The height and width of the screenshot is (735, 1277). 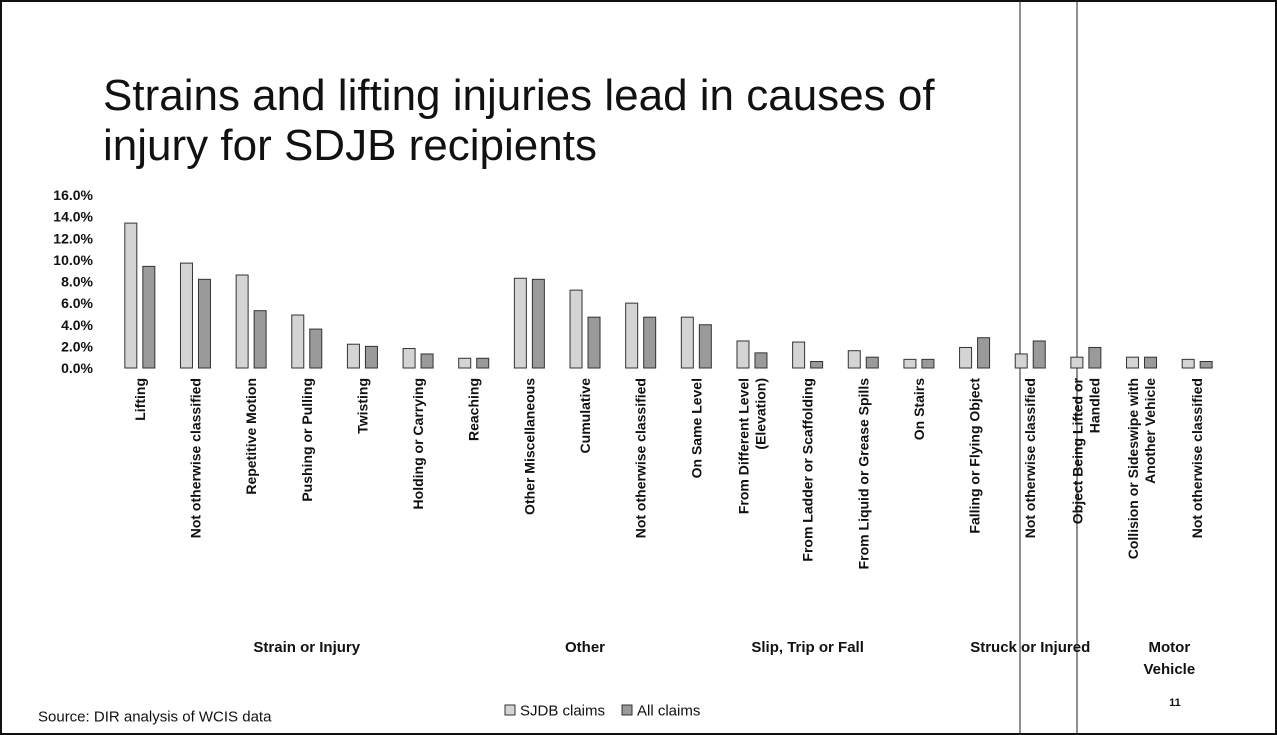 What do you see at coordinates (77, 346) in the screenshot?
I see `y-tick-label: 2.0%` at bounding box center [77, 346].